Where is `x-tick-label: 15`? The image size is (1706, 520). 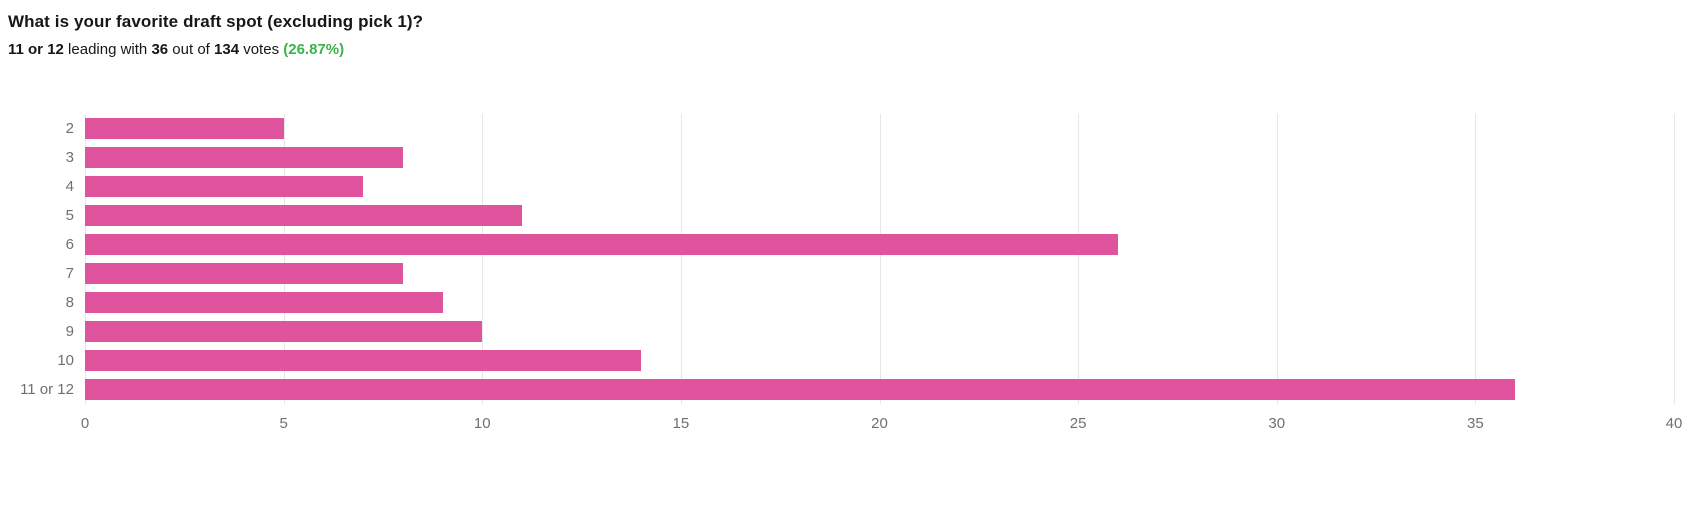
x-tick-label: 15 is located at coordinates (681, 423).